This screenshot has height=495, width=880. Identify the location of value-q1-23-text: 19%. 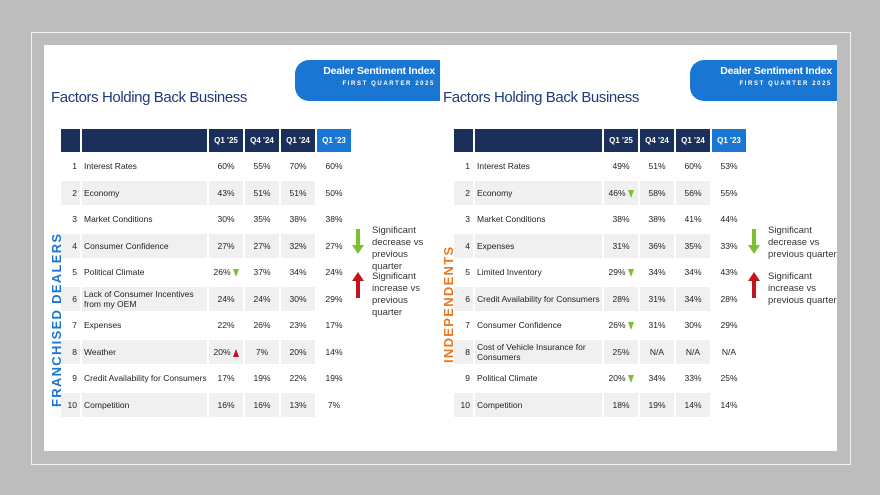
(334, 378).